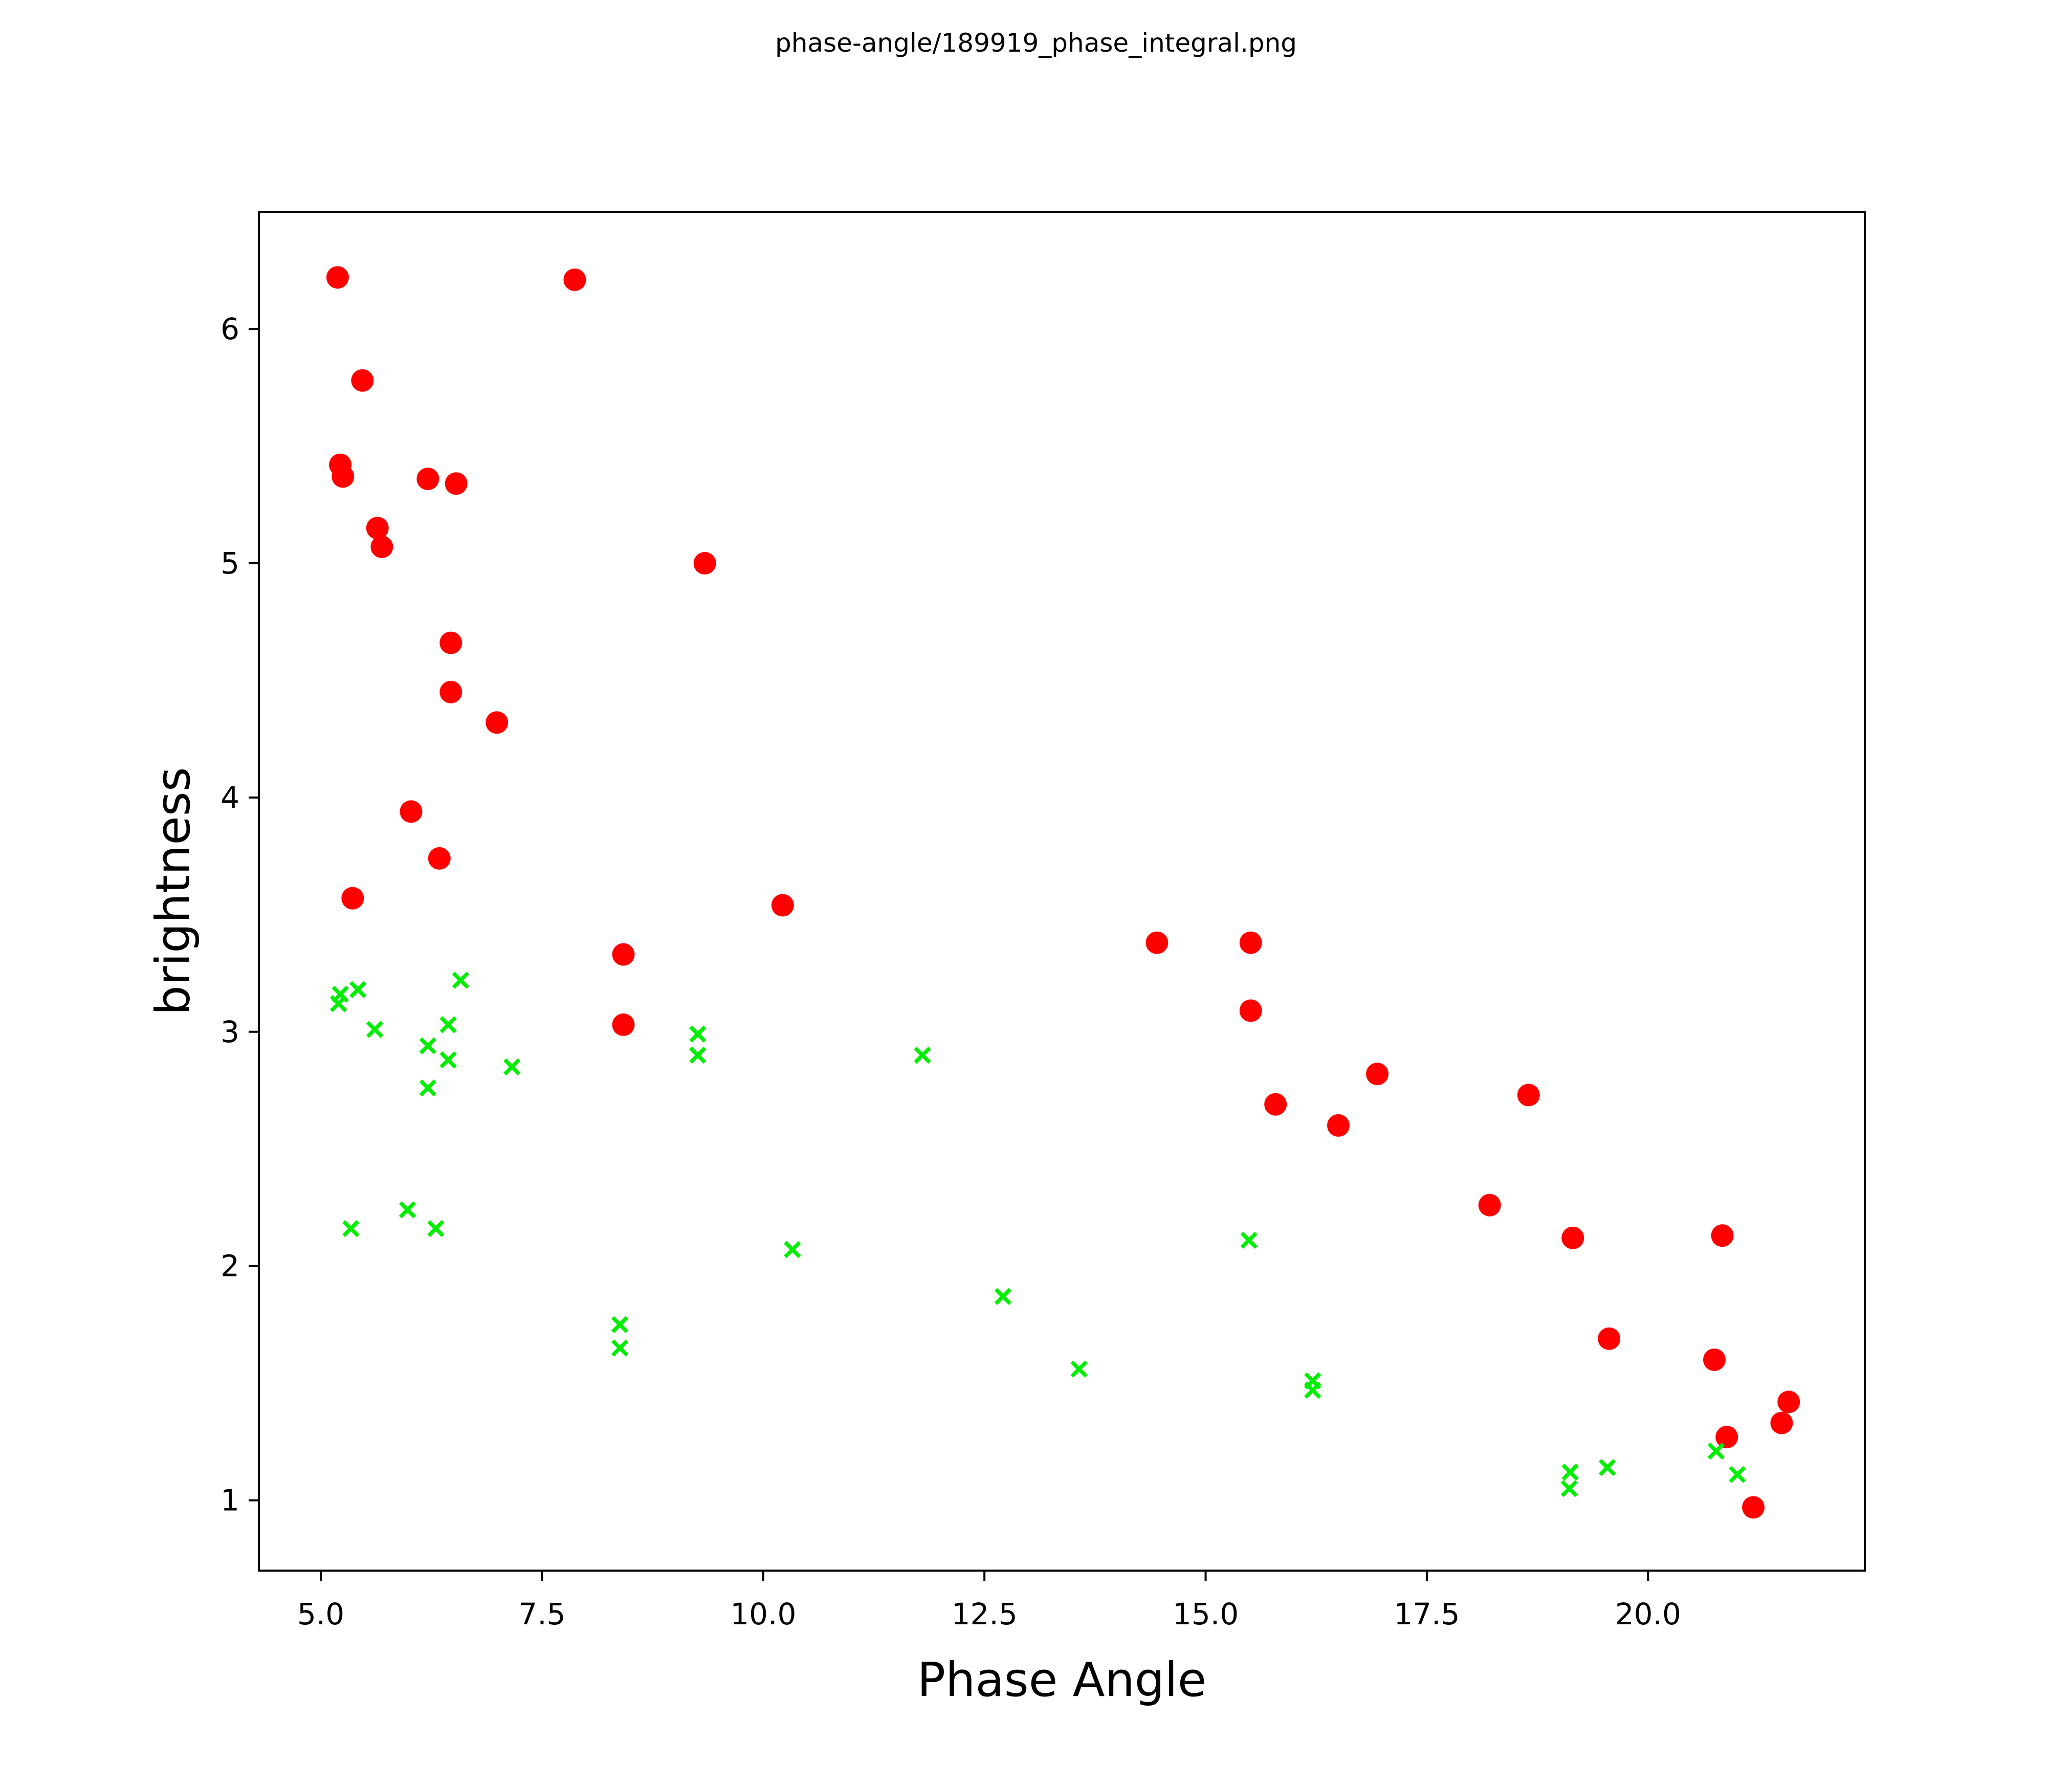  Describe the element at coordinates (230, 797) in the screenshot. I see `y-tick-label: 4` at that location.